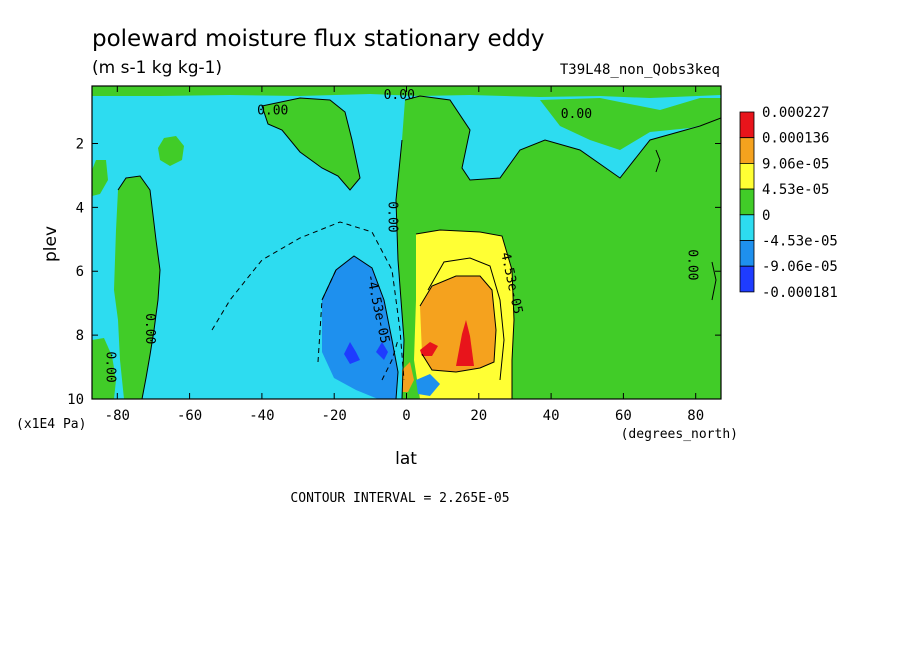 Image resolution: width=904 pixels, height=654 pixels. I want to click on colorbar-label: 0.000227, so click(795, 113).